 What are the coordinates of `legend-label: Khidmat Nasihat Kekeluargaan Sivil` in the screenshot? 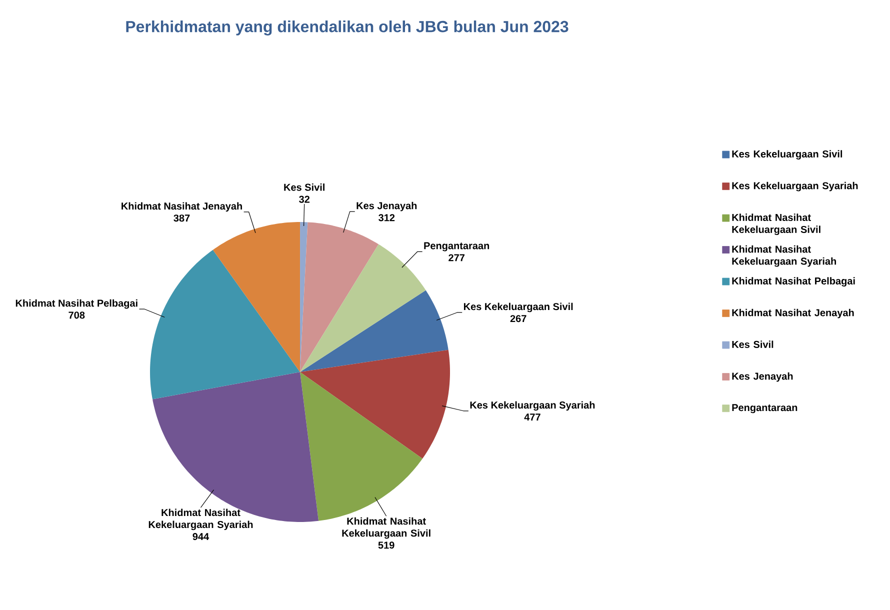 It's located at (776, 225).